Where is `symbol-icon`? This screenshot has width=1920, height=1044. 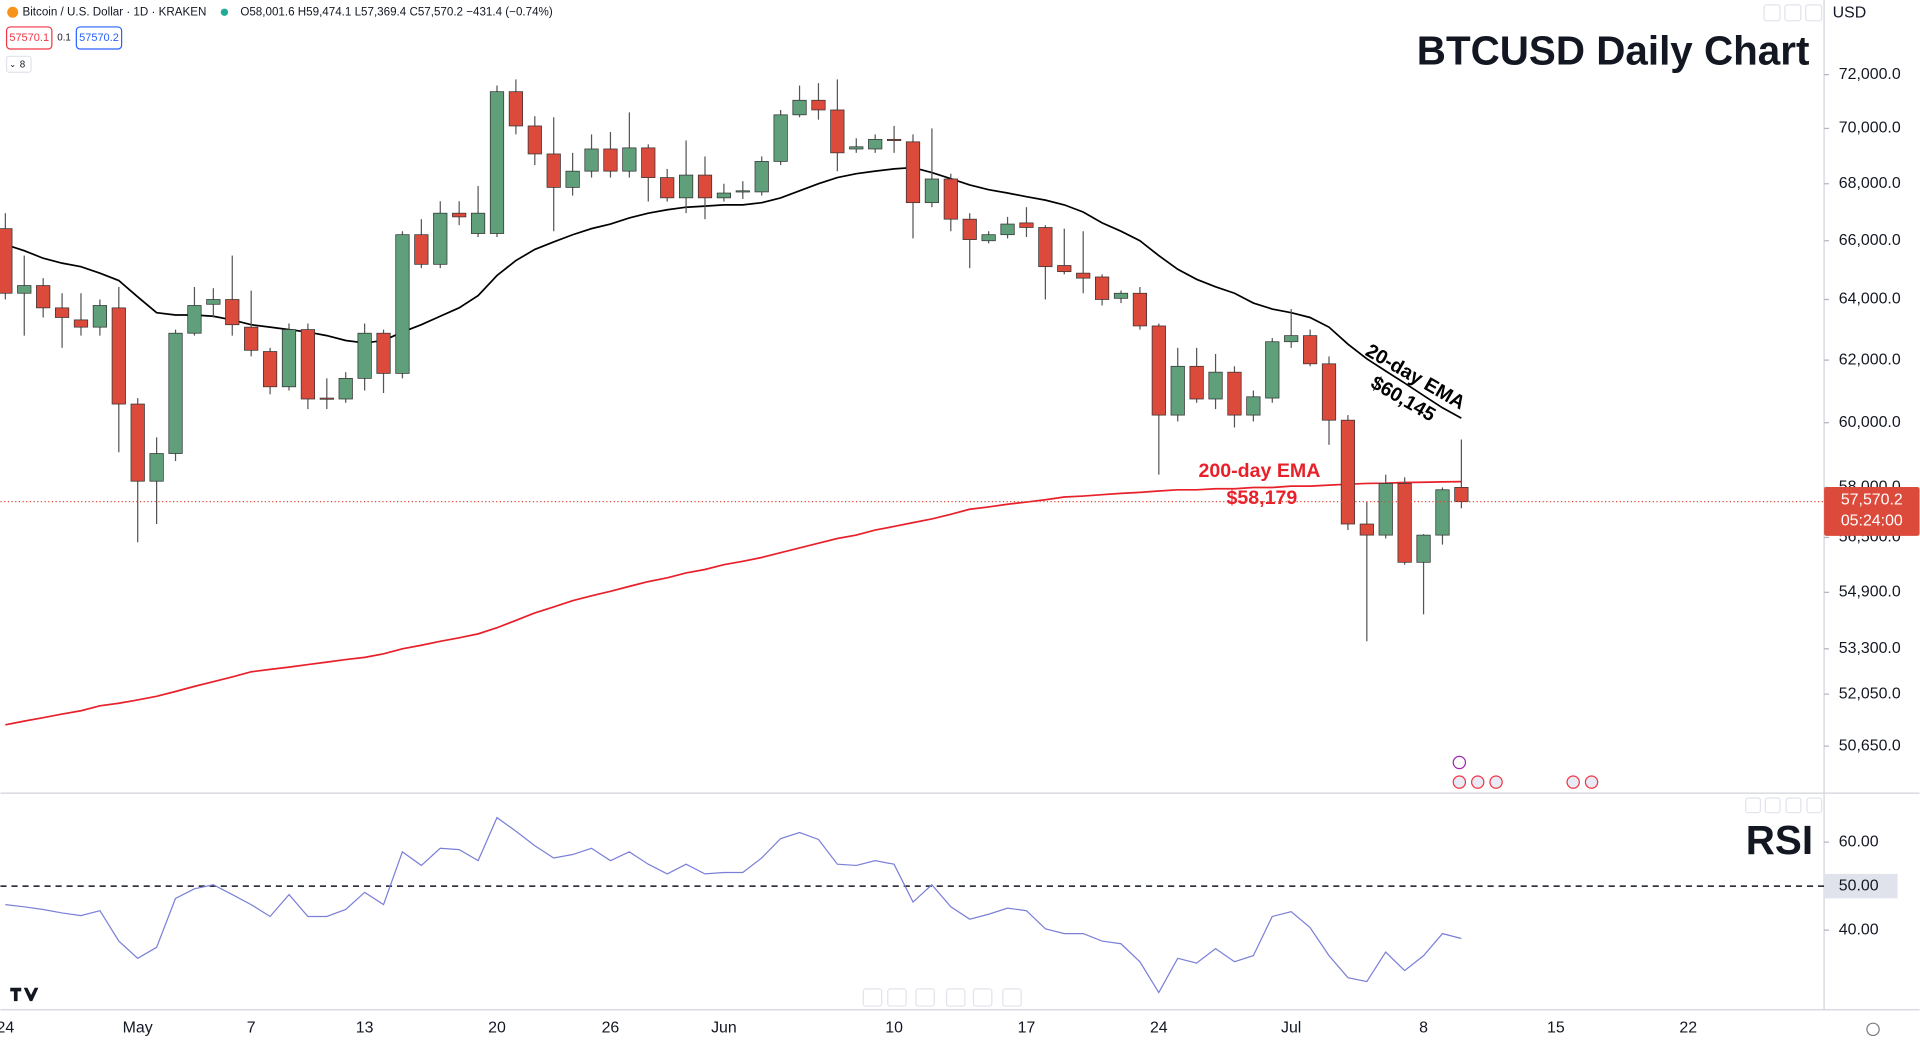 symbol-icon is located at coordinates (13, 12).